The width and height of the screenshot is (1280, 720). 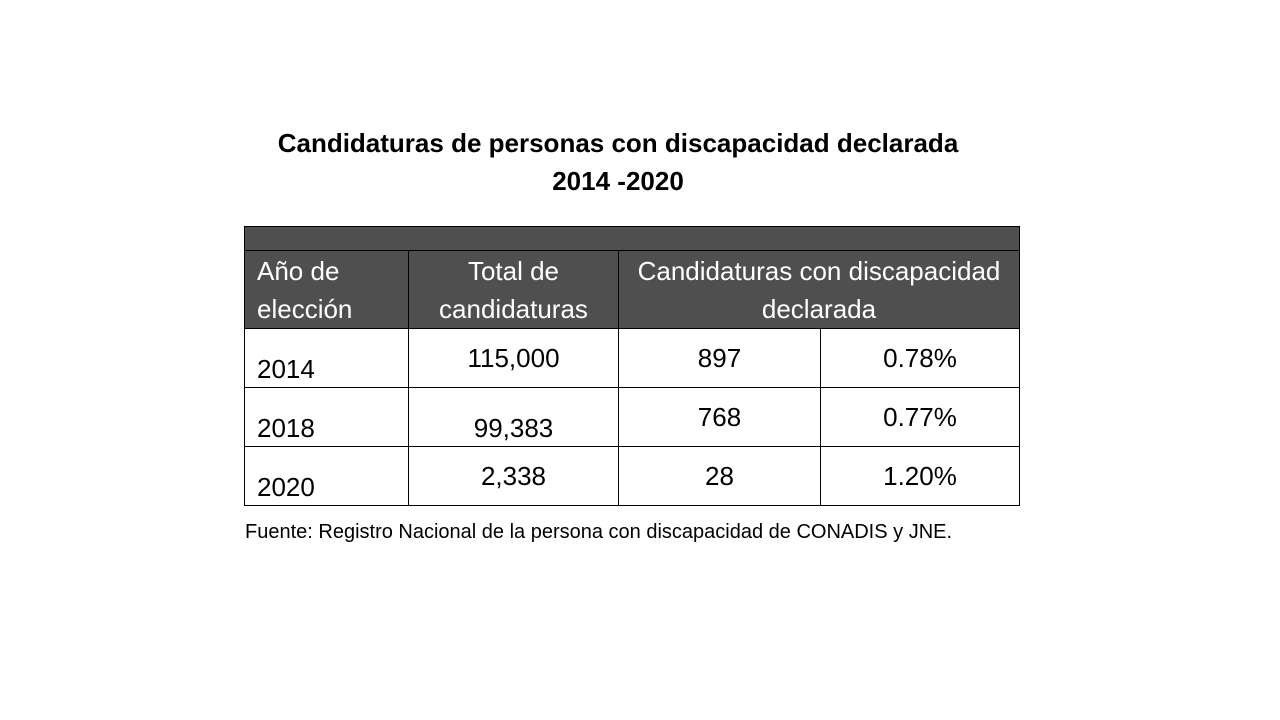 I want to click on header-year: Año de elección, so click(x=326, y=289).